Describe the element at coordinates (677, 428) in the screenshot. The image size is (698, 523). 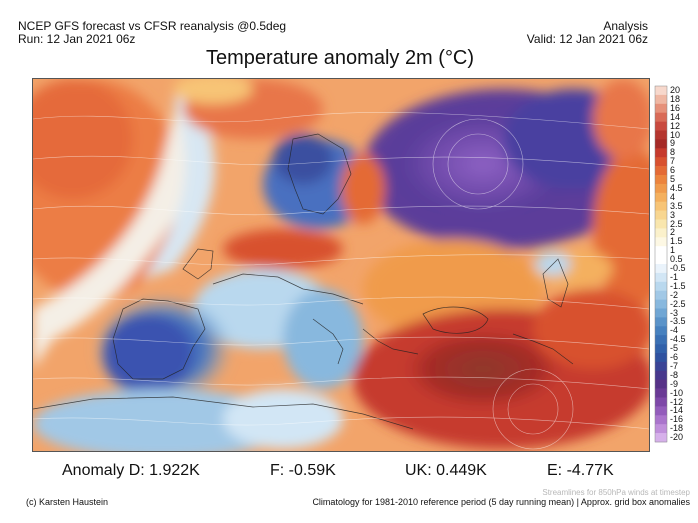
I see `colorbar-label: -18` at that location.